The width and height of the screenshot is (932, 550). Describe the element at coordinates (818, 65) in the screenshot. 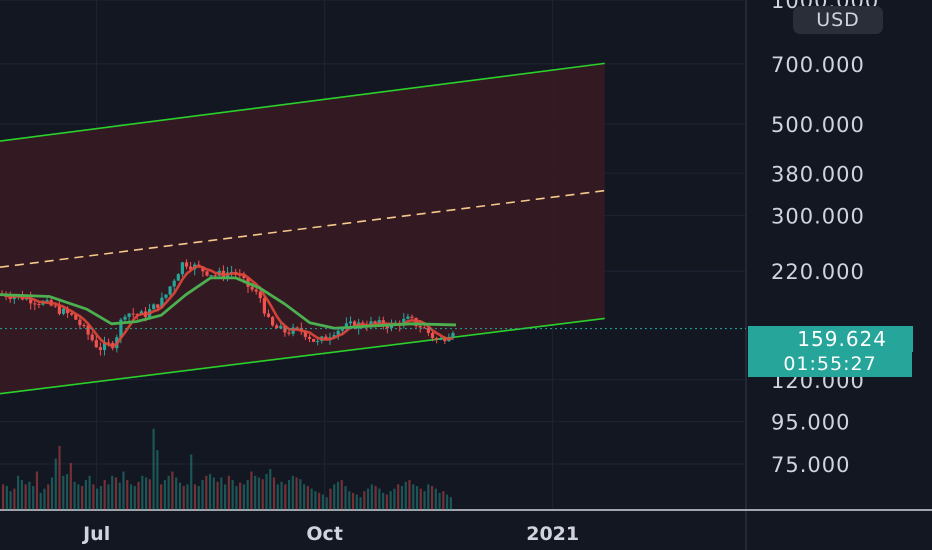

I see `price-tick-label: 700.000` at that location.